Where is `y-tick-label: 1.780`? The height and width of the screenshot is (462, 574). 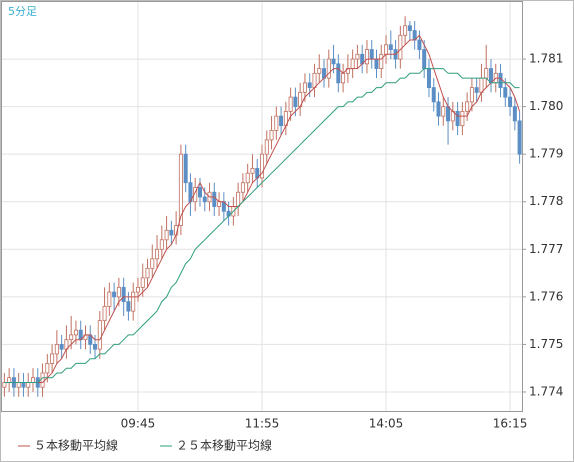
y-tick-label: 1.780 is located at coordinates (546, 106).